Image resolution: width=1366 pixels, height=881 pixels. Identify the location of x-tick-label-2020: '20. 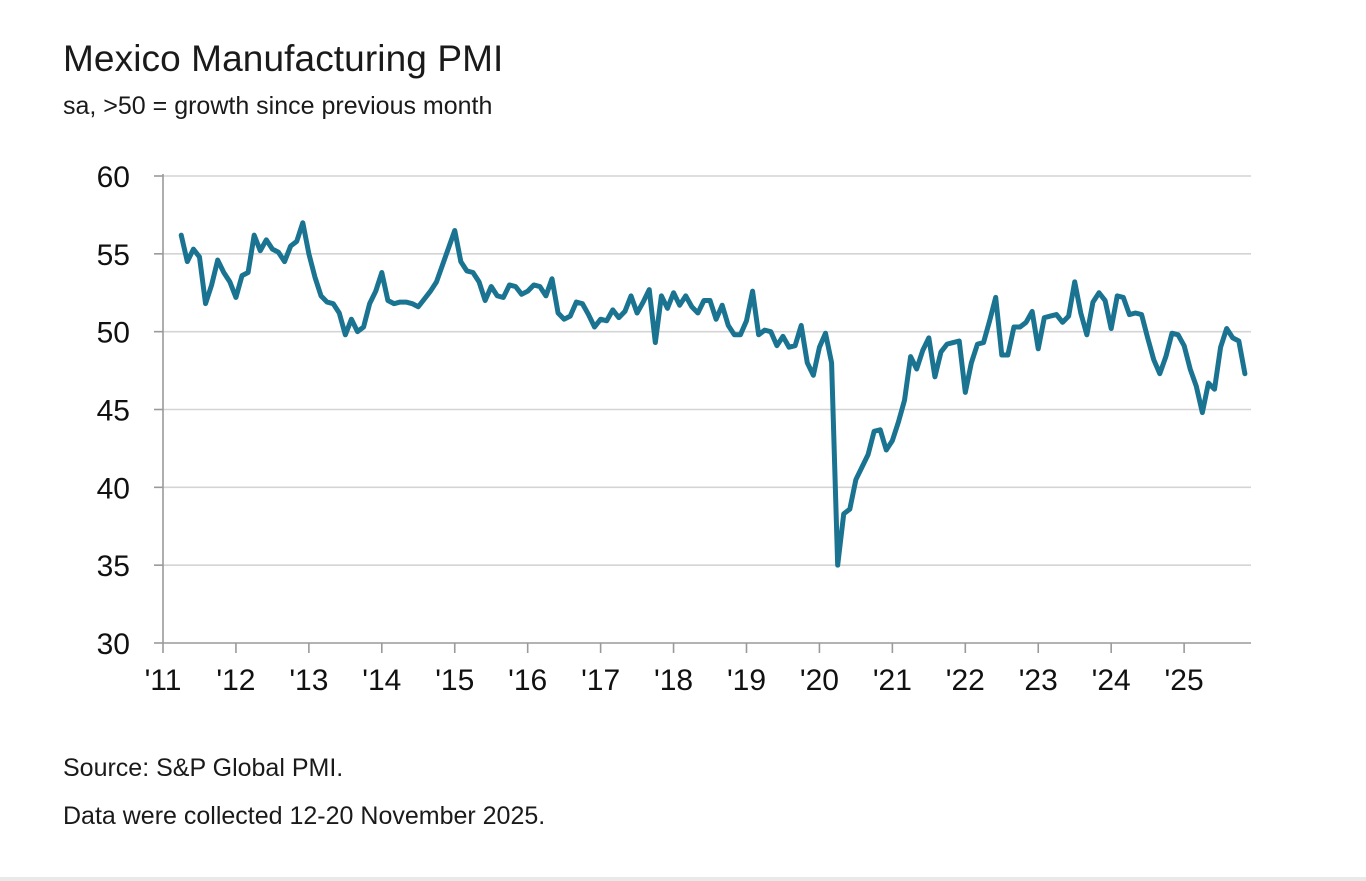
(819, 680).